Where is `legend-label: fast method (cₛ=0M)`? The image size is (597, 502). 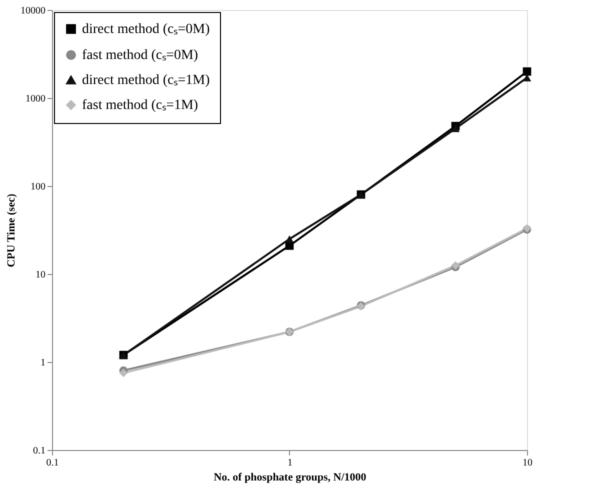
legend-label: fast method (cₛ=0M) is located at coordinates (140, 55).